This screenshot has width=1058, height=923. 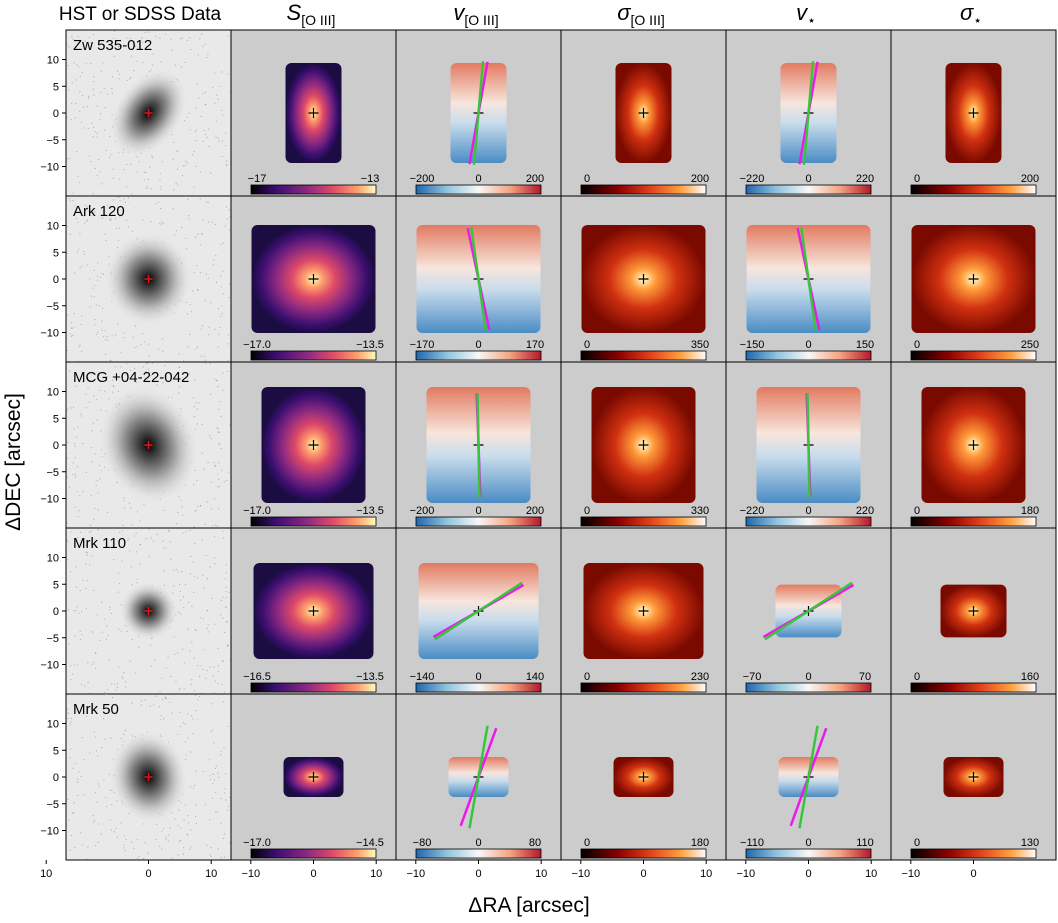 I want to click on map-panel-r4-c5: 0 130, so click(x=973, y=777).